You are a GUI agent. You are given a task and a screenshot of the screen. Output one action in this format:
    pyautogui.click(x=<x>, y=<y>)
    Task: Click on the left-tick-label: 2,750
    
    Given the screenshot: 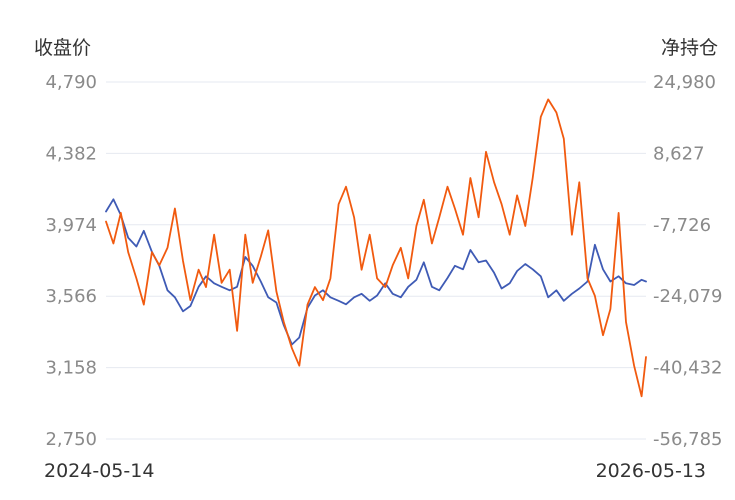 What is the action you would take?
    pyautogui.click(x=71, y=439)
    